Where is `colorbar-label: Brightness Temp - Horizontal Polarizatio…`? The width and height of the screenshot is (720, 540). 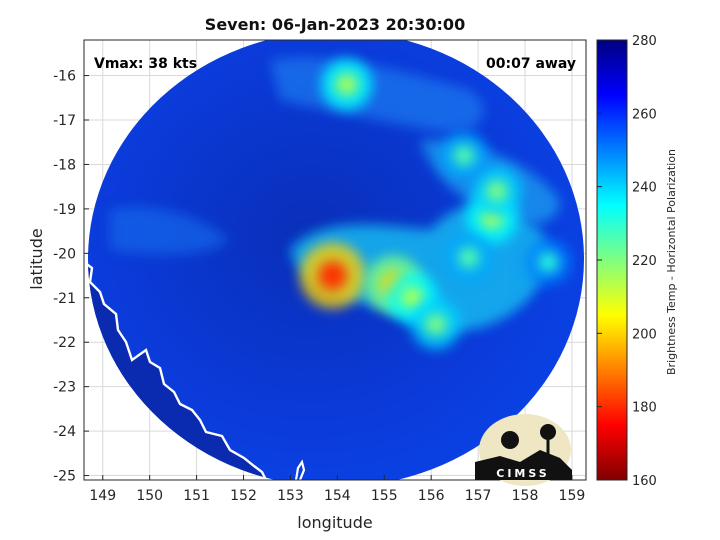
colorbar-label: Brightness Temp - Horizontal Polarizatio… is located at coordinates (671, 262).